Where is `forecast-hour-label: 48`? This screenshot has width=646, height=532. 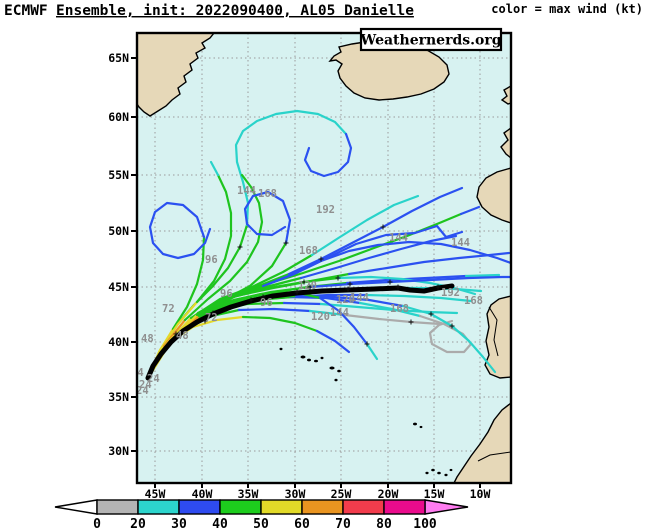 forecast-hour-label: 48 is located at coordinates (182, 336).